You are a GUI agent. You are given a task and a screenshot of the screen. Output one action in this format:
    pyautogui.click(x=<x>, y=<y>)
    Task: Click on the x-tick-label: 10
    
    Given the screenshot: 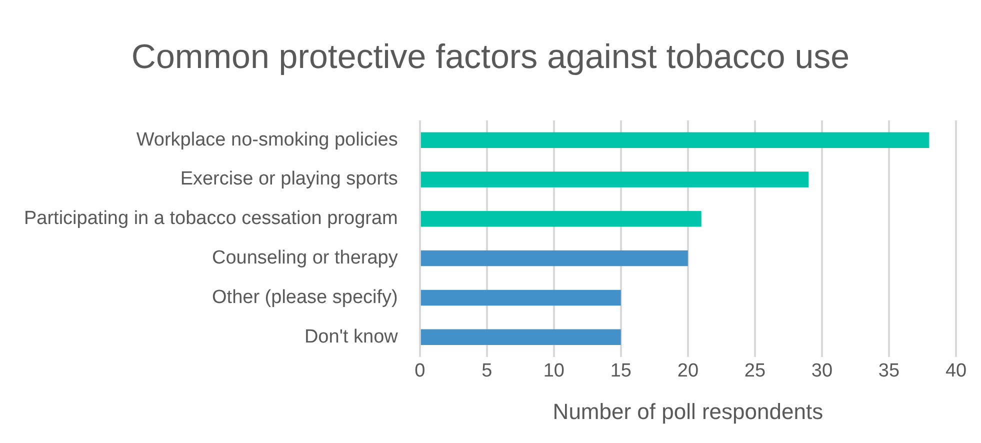 What is the action you would take?
    pyautogui.click(x=553, y=371)
    